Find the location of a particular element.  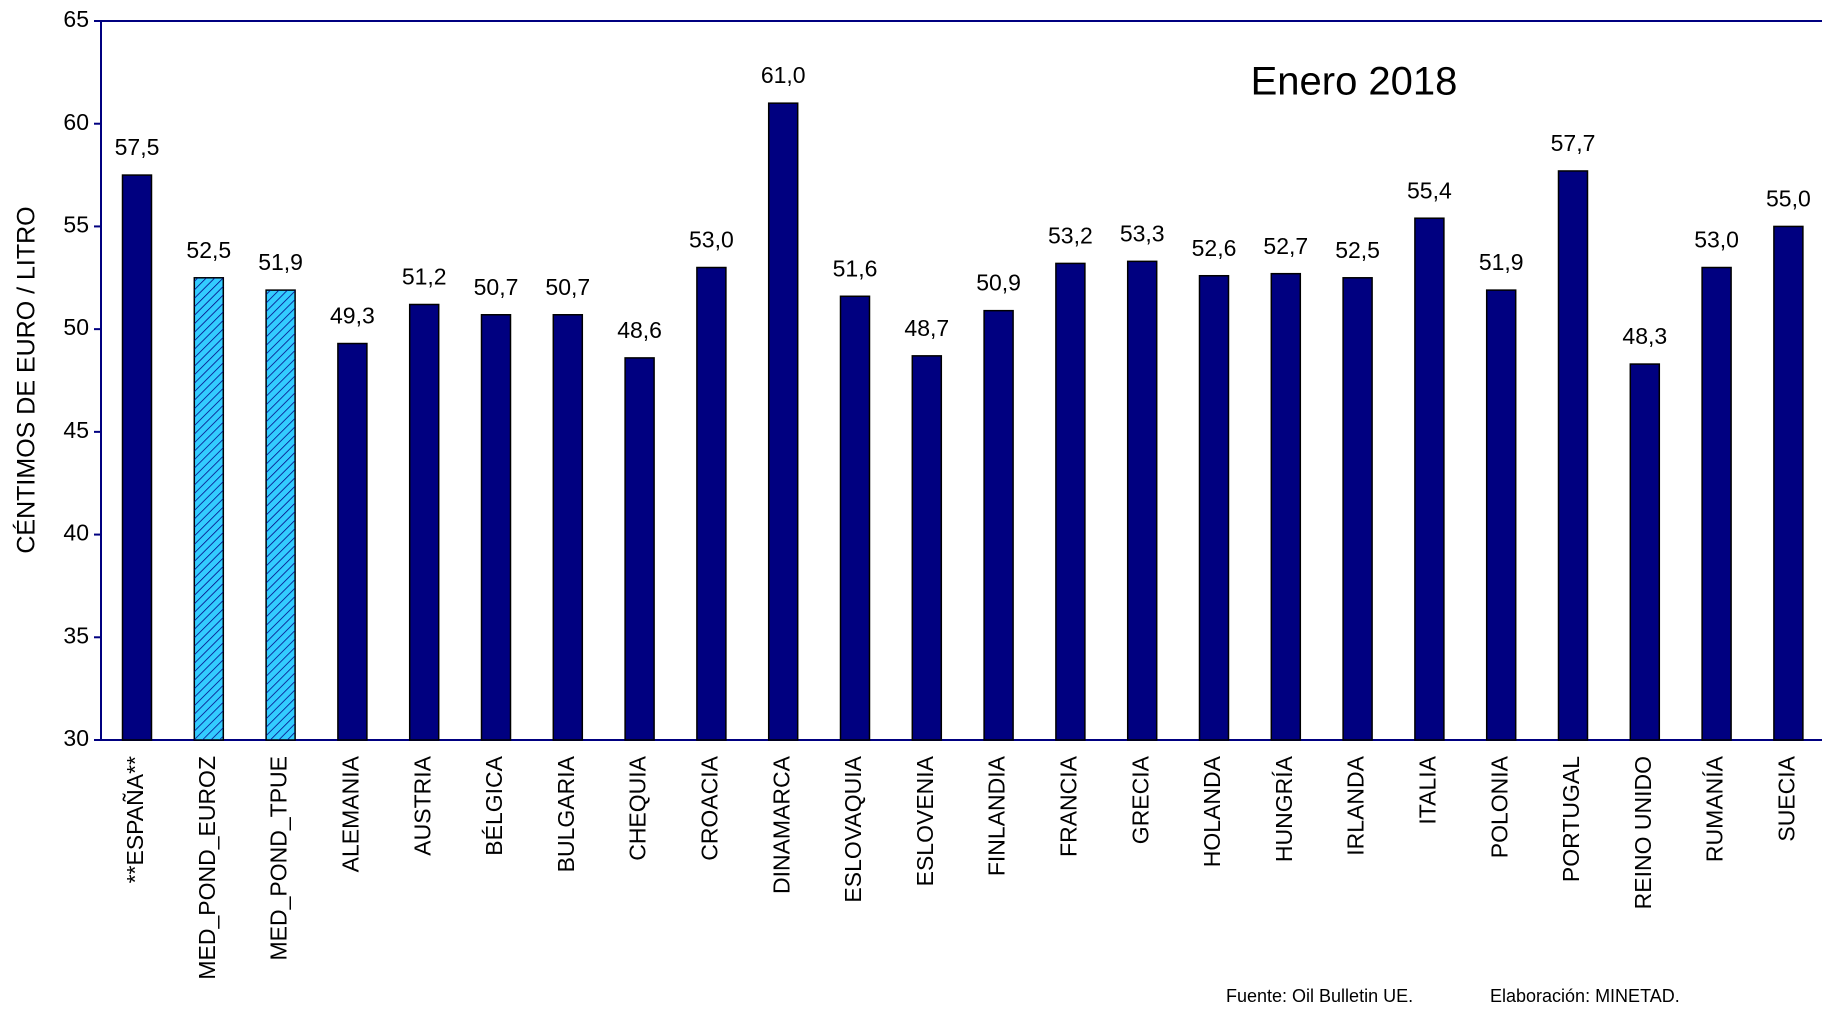

value-label: 51,6 is located at coordinates (855, 268).